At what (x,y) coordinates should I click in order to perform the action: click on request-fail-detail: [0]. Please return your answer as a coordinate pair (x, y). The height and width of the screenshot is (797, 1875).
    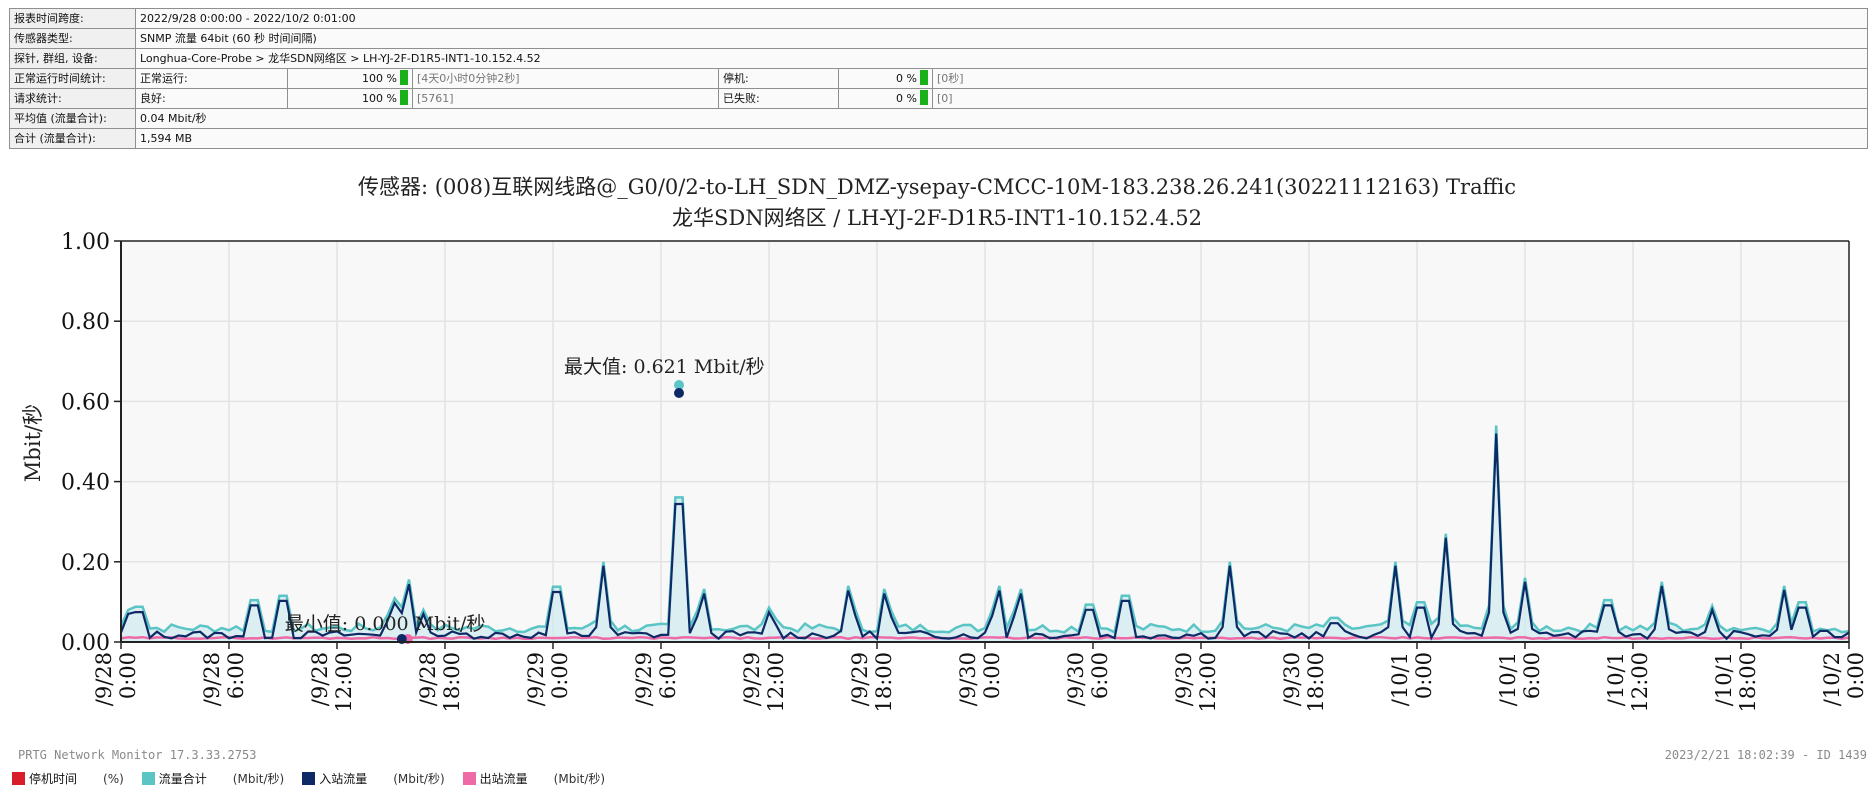
    Looking at the image, I should click on (1400, 98).